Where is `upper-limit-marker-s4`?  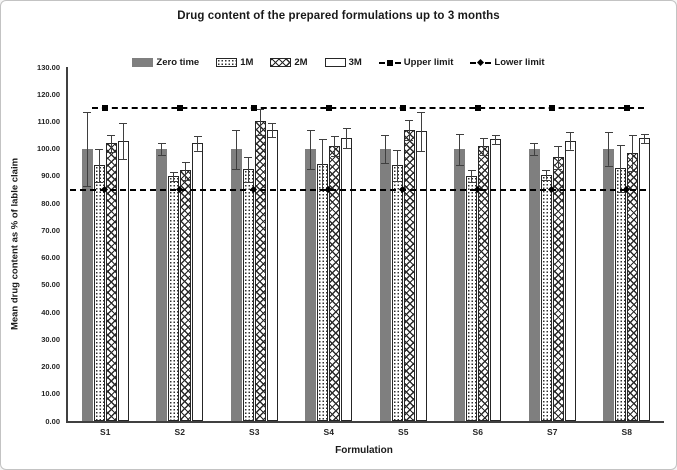
upper-limit-marker-s4 is located at coordinates (328, 107).